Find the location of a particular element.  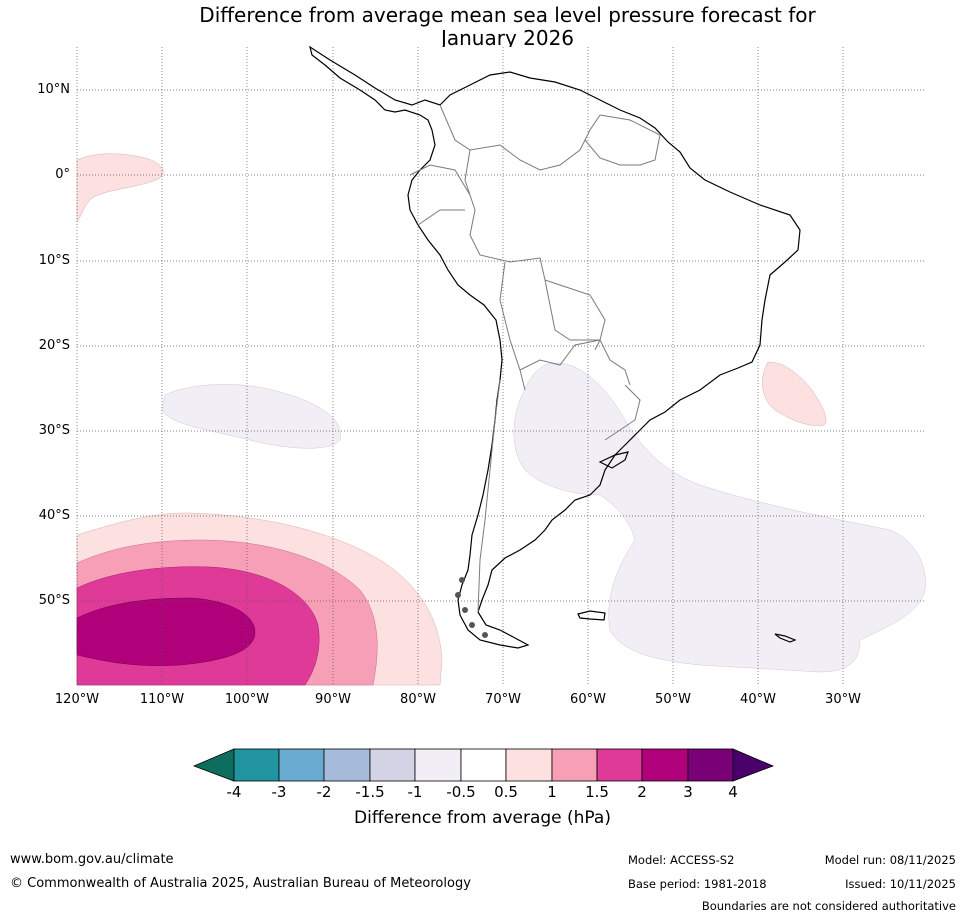

anomaly-region-neg-0.5-pacific is located at coordinates (251, 416).